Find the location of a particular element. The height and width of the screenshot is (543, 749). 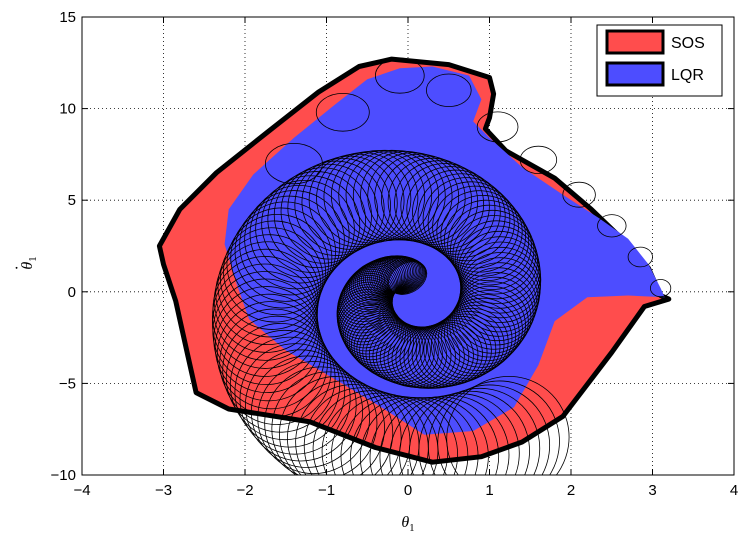

x-tick-label: 0 is located at coordinates (408, 490).